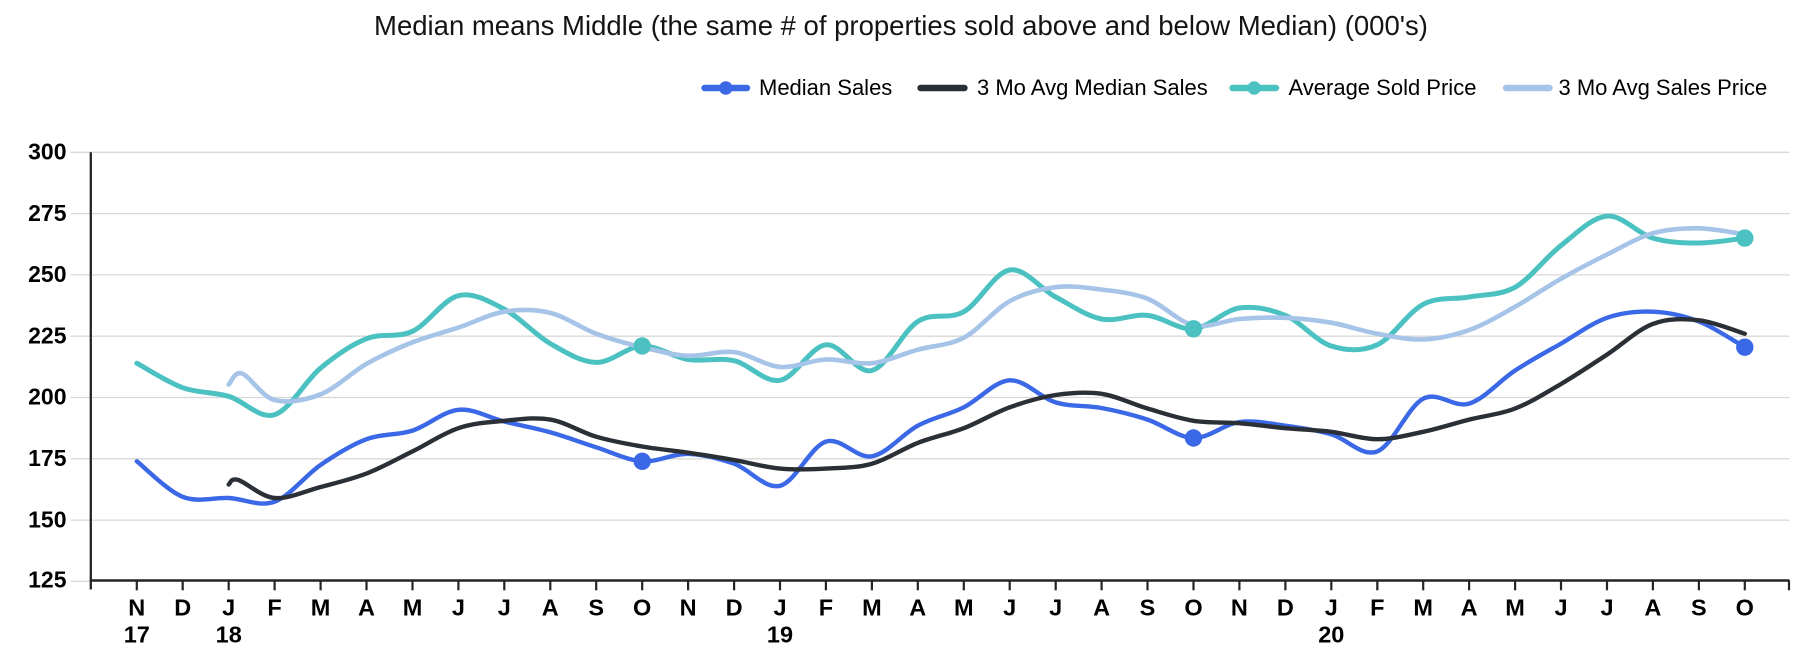 This screenshot has width=1816, height=667. What do you see at coordinates (47, 580) in the screenshot?
I see `svg-text: 125` at bounding box center [47, 580].